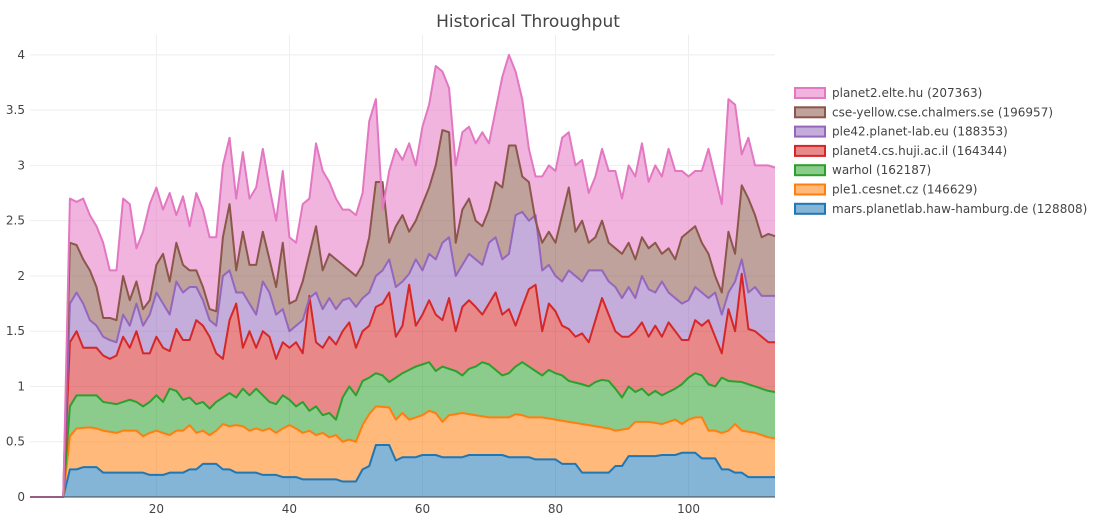 The height and width of the screenshot is (520, 1096). Describe the element at coordinates (920, 132) in the screenshot. I see `legend-label: ple42.planet-lab.eu (188353)` at that location.